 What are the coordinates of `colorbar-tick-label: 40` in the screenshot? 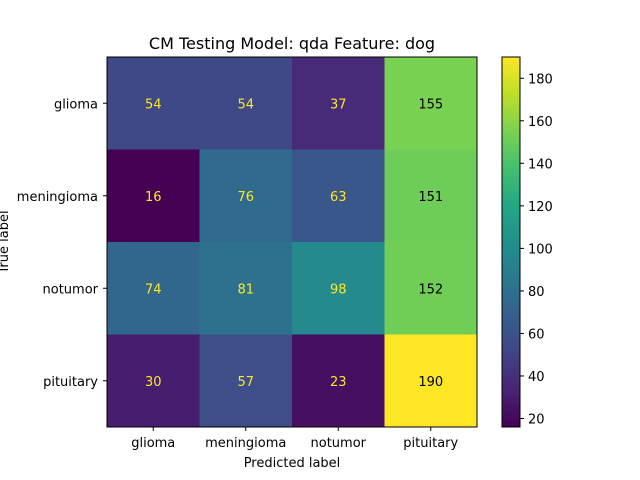 It's located at (536, 377).